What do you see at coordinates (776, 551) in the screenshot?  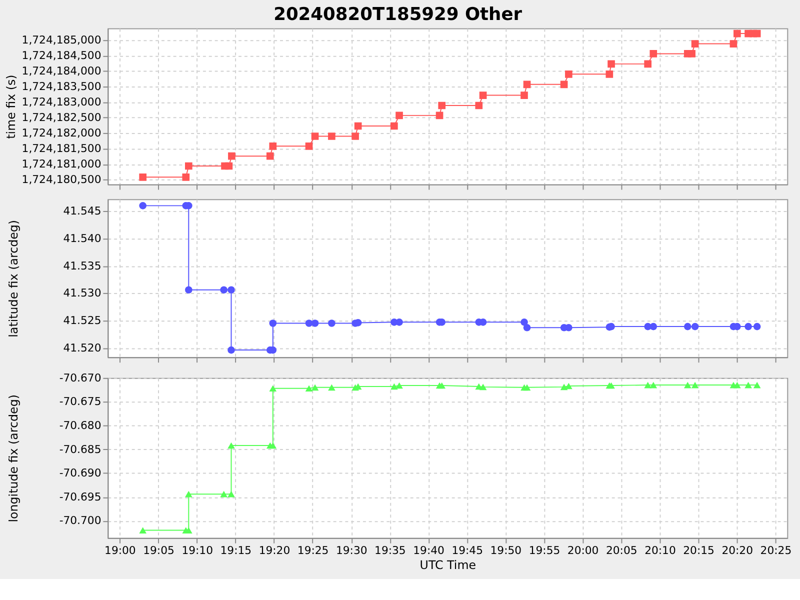 I see `x-tick-label: 20:25` at bounding box center [776, 551].